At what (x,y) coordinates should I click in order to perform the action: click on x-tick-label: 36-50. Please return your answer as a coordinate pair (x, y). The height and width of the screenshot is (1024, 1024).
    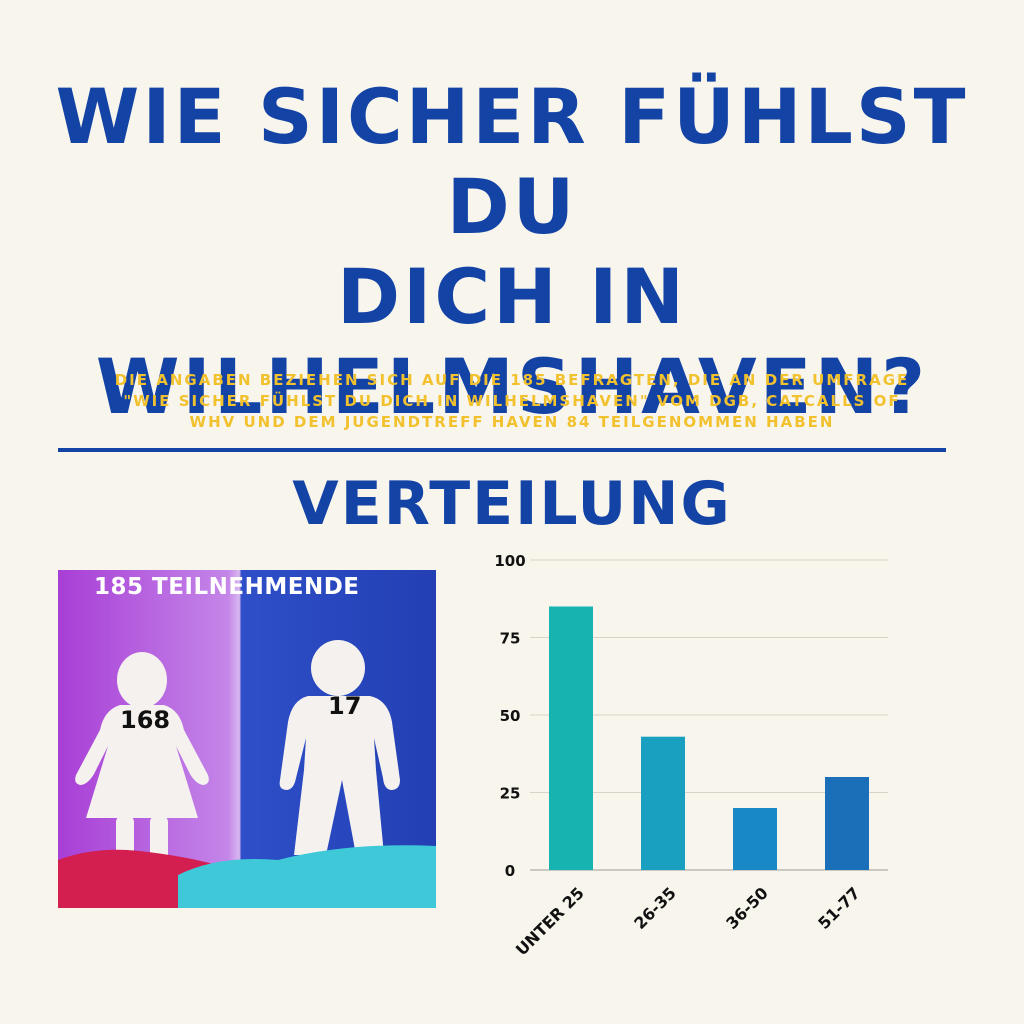
    Looking at the image, I should click on (747, 908).